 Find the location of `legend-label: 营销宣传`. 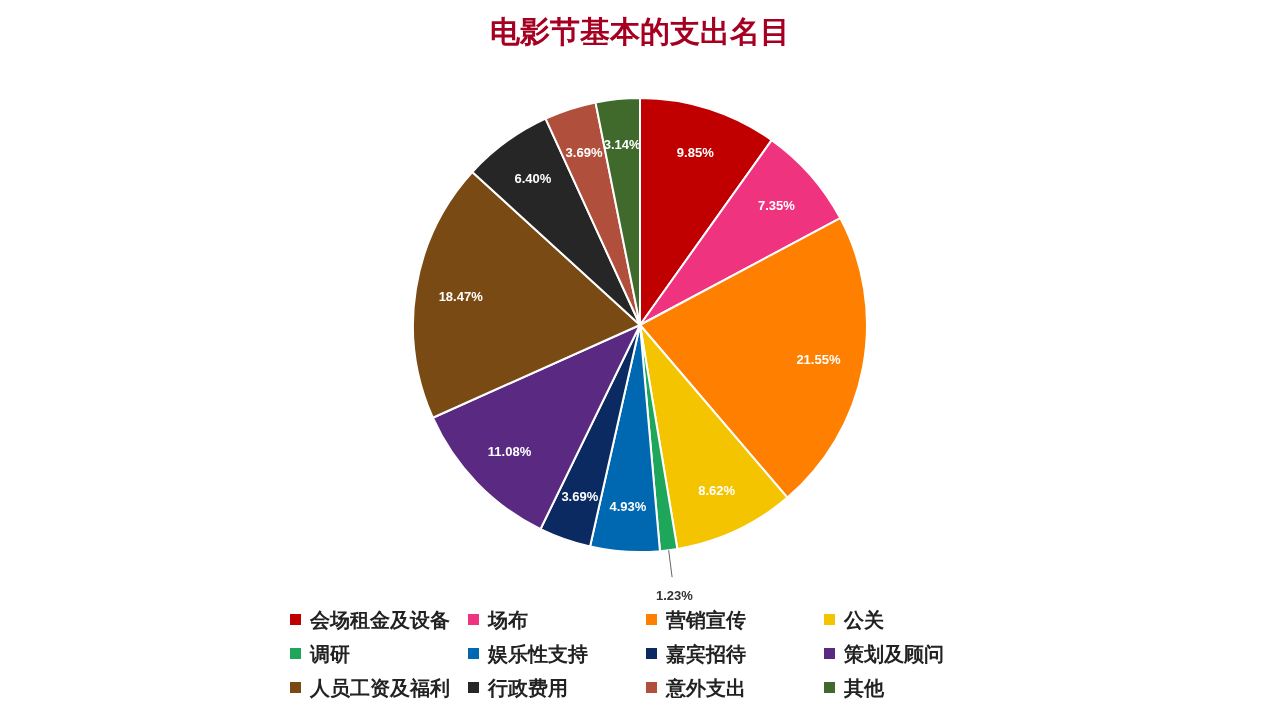

legend-label: 营销宣传 is located at coordinates (705, 620).